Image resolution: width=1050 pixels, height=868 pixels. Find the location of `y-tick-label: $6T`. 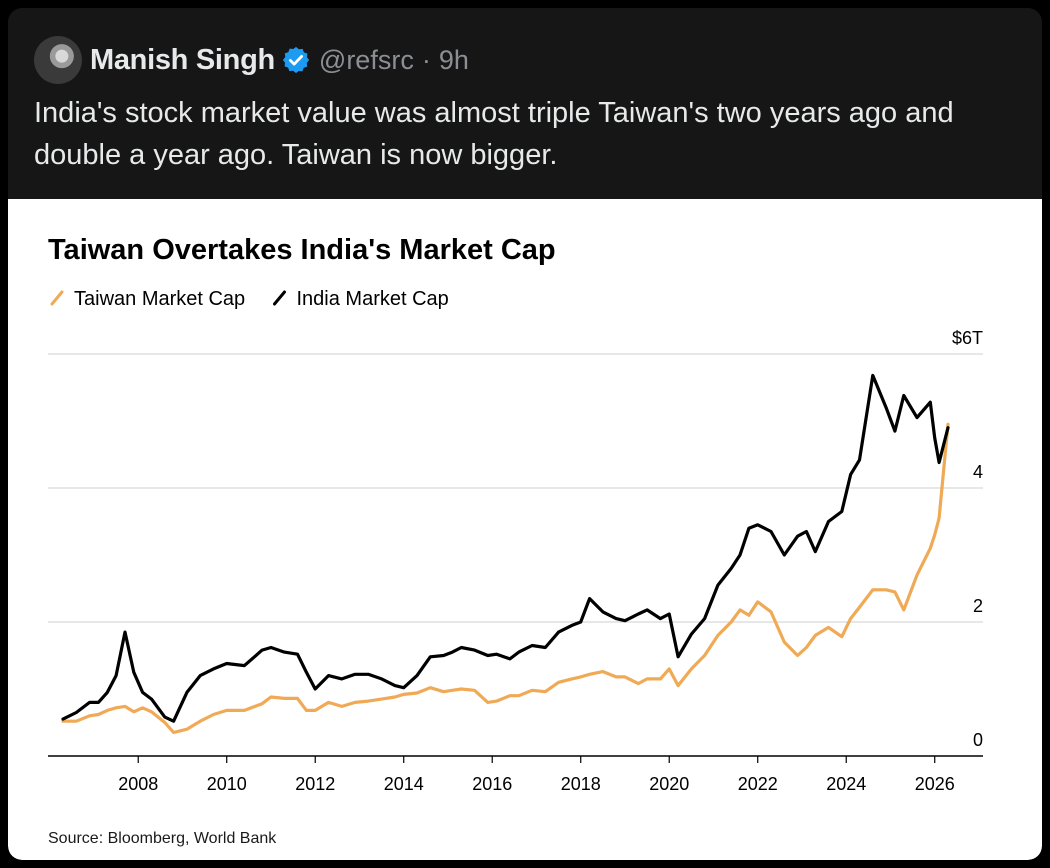

y-tick-label: $6T is located at coordinates (967, 338).